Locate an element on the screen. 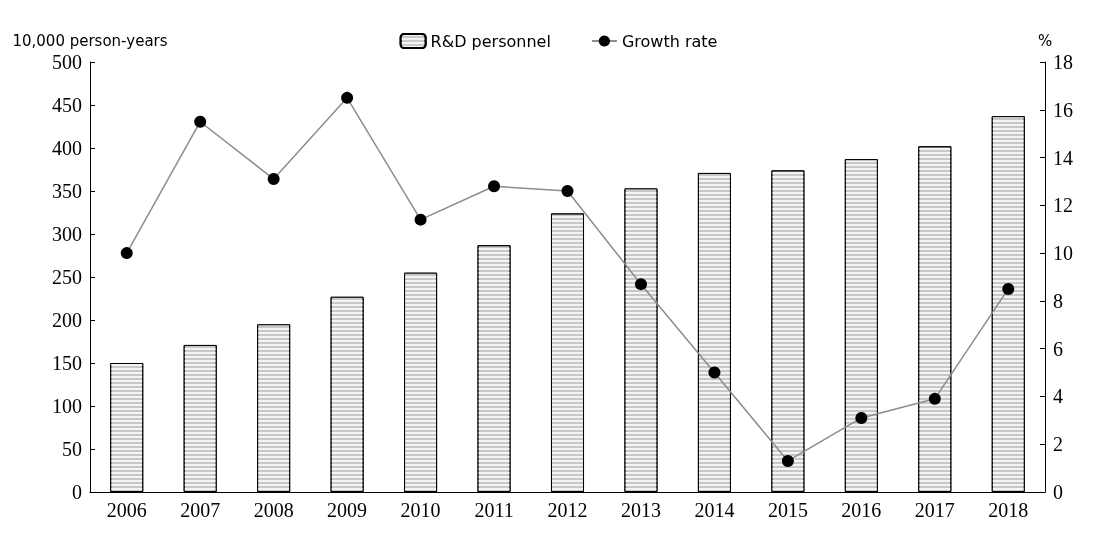  x-tick-label: 2012 is located at coordinates (567, 510).